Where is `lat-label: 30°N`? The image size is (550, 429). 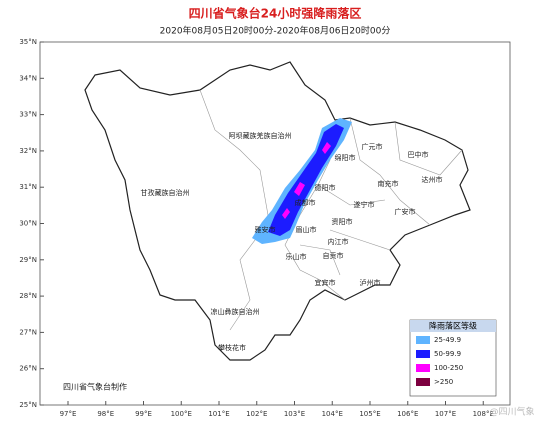
lat-label: 30°N is located at coordinates (28, 224).